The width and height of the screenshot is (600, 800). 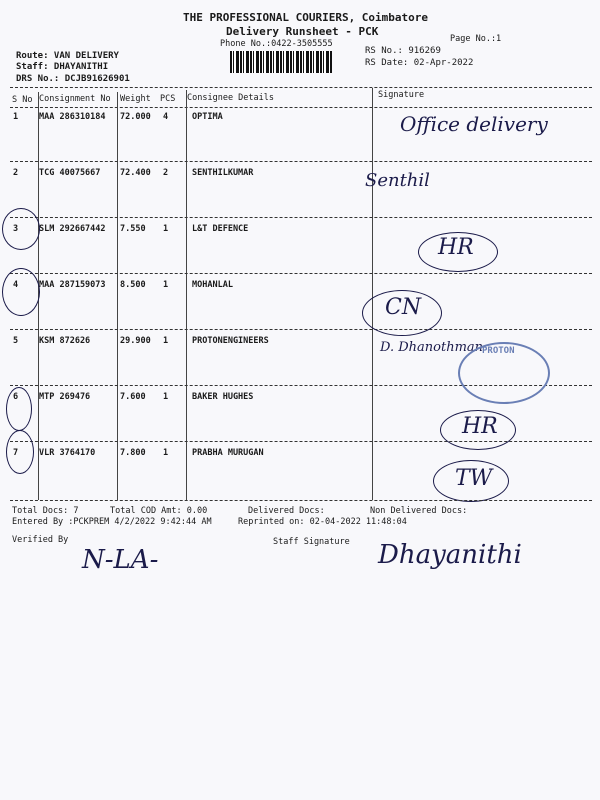 I want to click on rs-date: RS Date: 02-Apr-2022, so click(x=419, y=63).